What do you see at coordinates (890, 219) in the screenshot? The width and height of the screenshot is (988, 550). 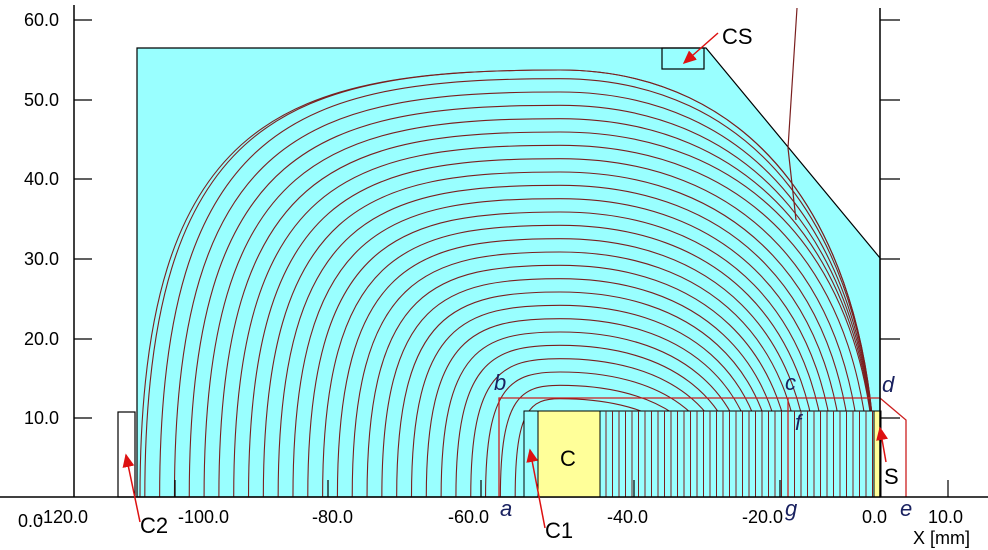 I see `y-ticks-right` at bounding box center [890, 219].